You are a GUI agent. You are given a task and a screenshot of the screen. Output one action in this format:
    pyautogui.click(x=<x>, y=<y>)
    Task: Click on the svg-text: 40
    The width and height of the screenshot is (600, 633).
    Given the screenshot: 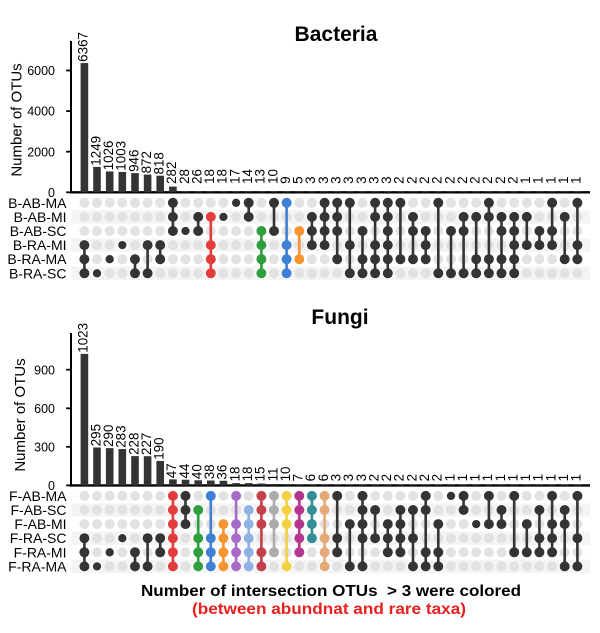 What is the action you would take?
    pyautogui.click(x=197, y=471)
    